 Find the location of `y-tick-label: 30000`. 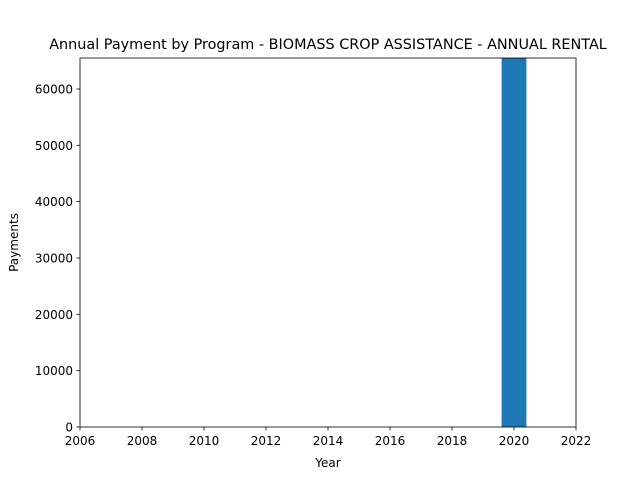

y-tick-label: 30000 is located at coordinates (54, 258).